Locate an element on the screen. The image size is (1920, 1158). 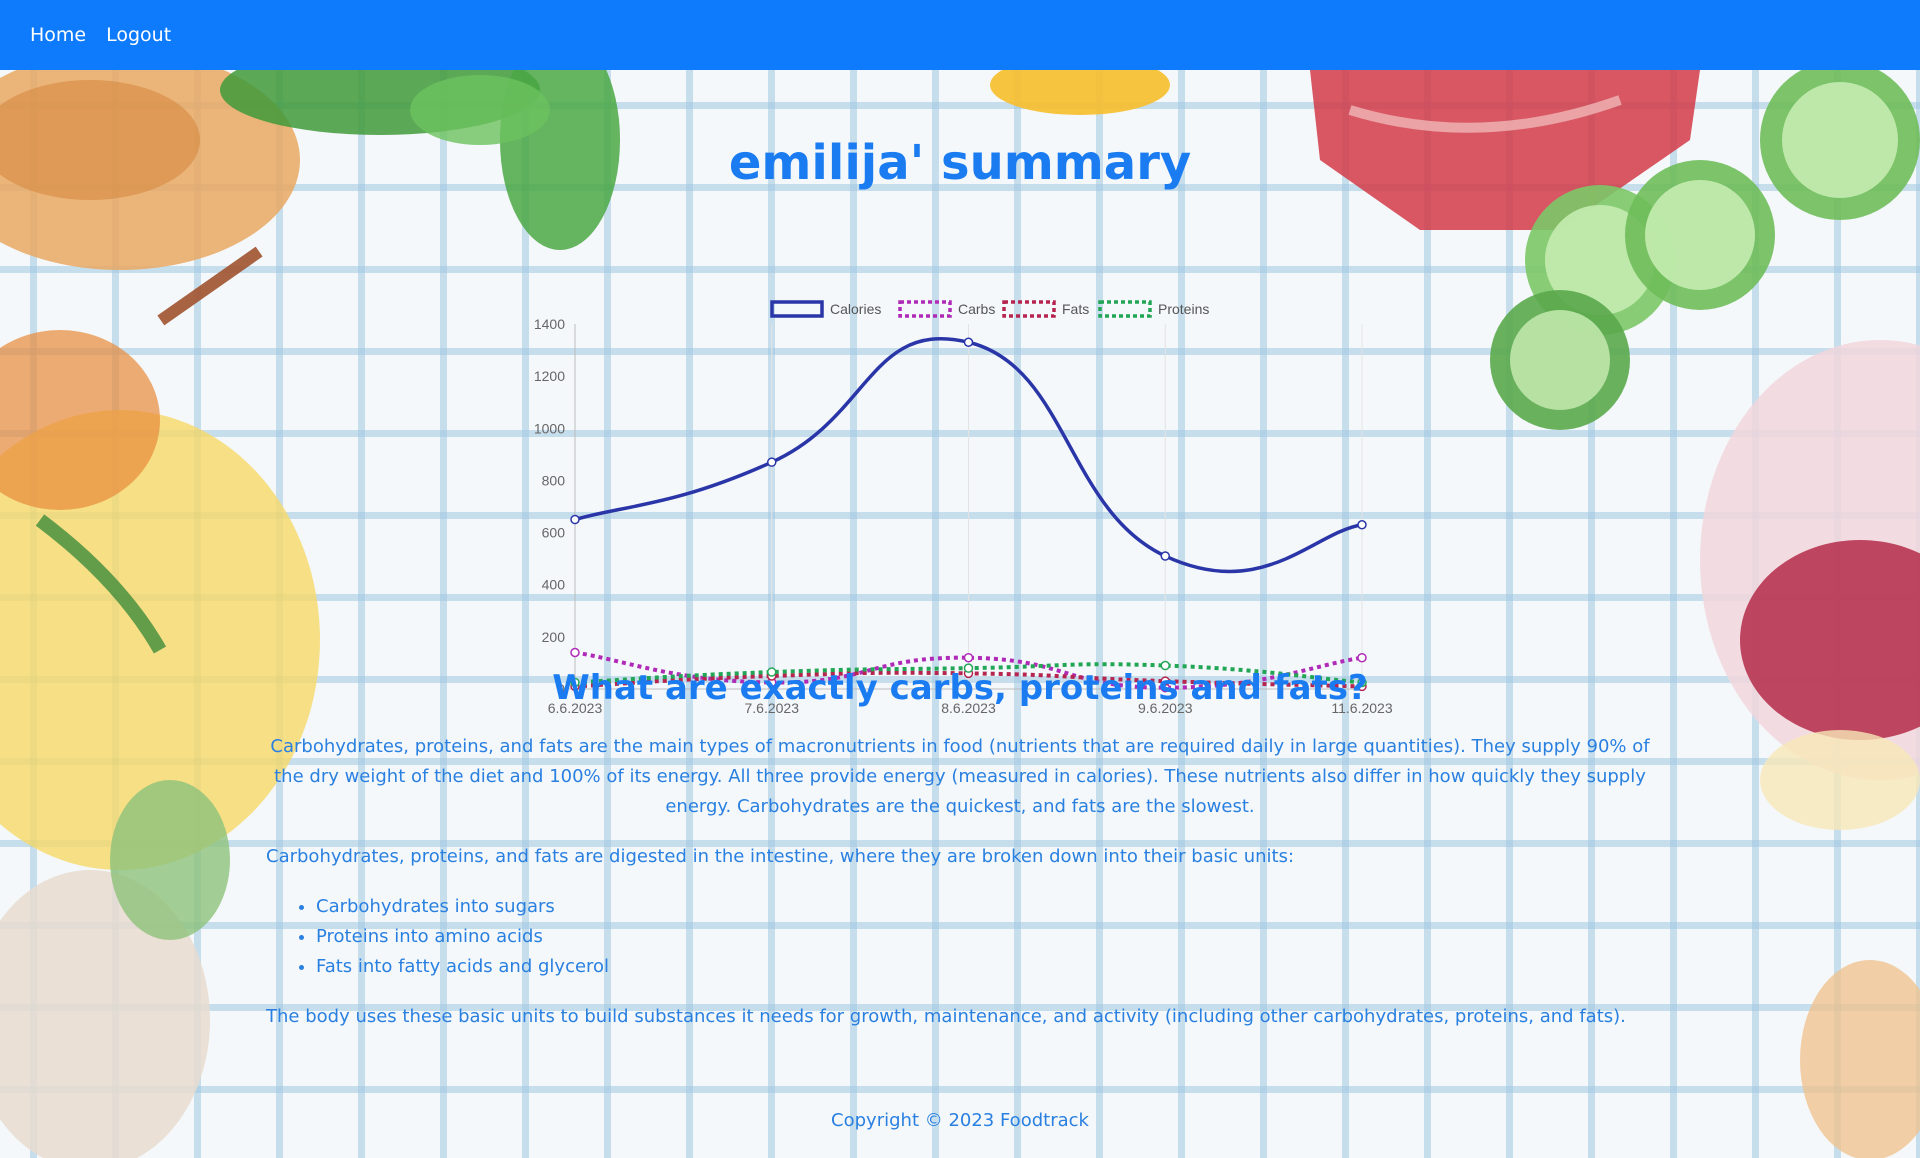
chart-y-tick-label: 1000 is located at coordinates (549, 428).